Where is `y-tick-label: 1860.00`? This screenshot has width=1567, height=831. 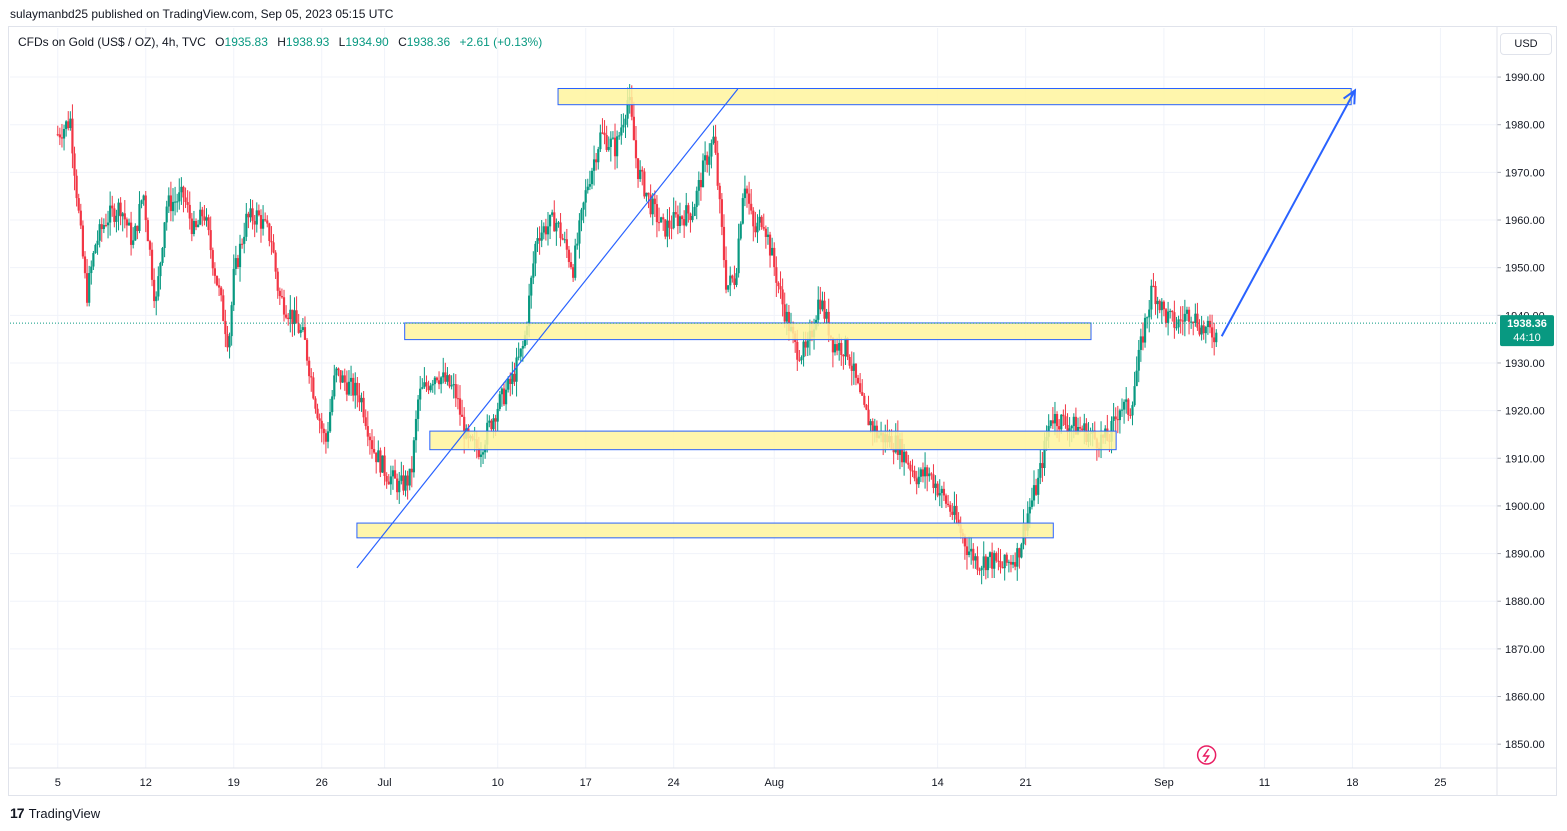
y-tick-label: 1860.00 is located at coordinates (1525, 698).